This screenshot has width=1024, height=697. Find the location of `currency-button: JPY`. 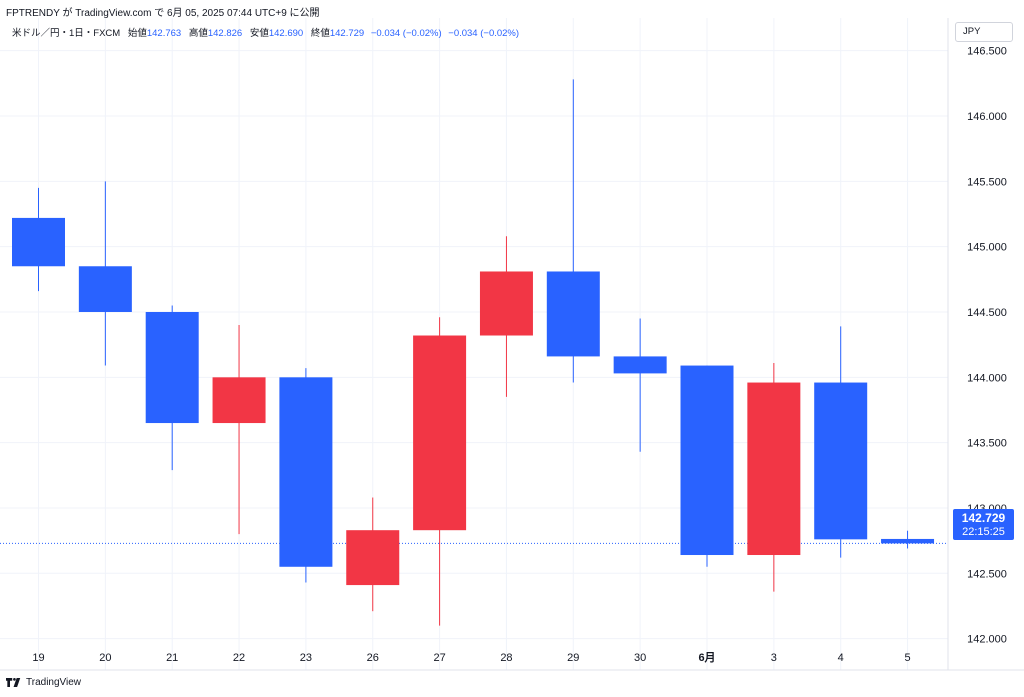

currency-button: JPY is located at coordinates (984, 32).